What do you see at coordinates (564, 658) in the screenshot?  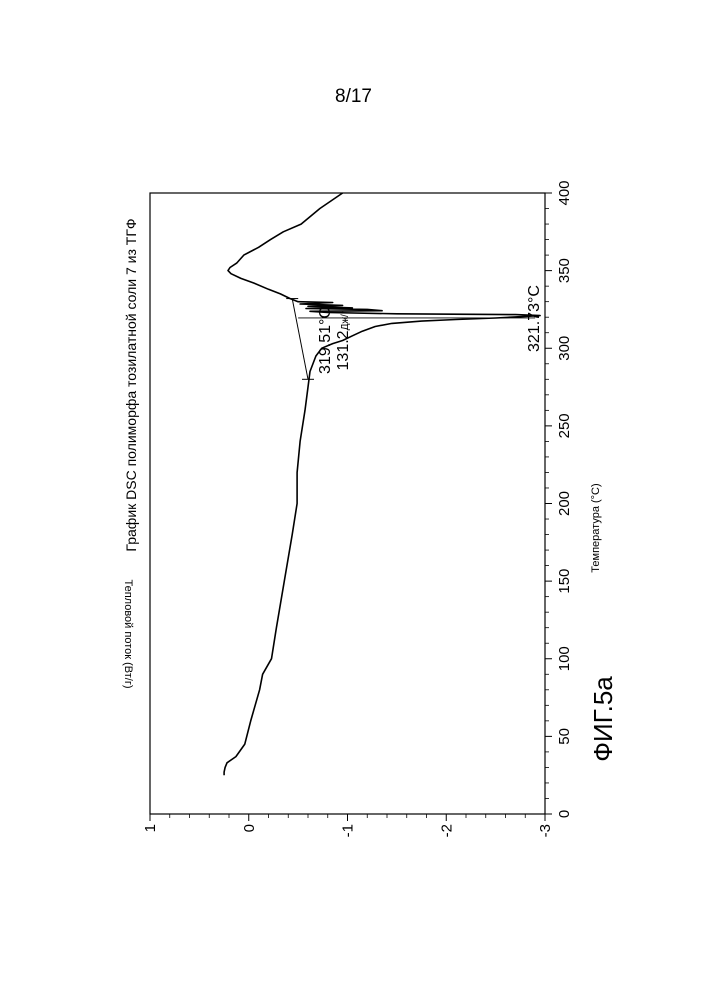 I see `x-tick-label: 100` at bounding box center [564, 658].